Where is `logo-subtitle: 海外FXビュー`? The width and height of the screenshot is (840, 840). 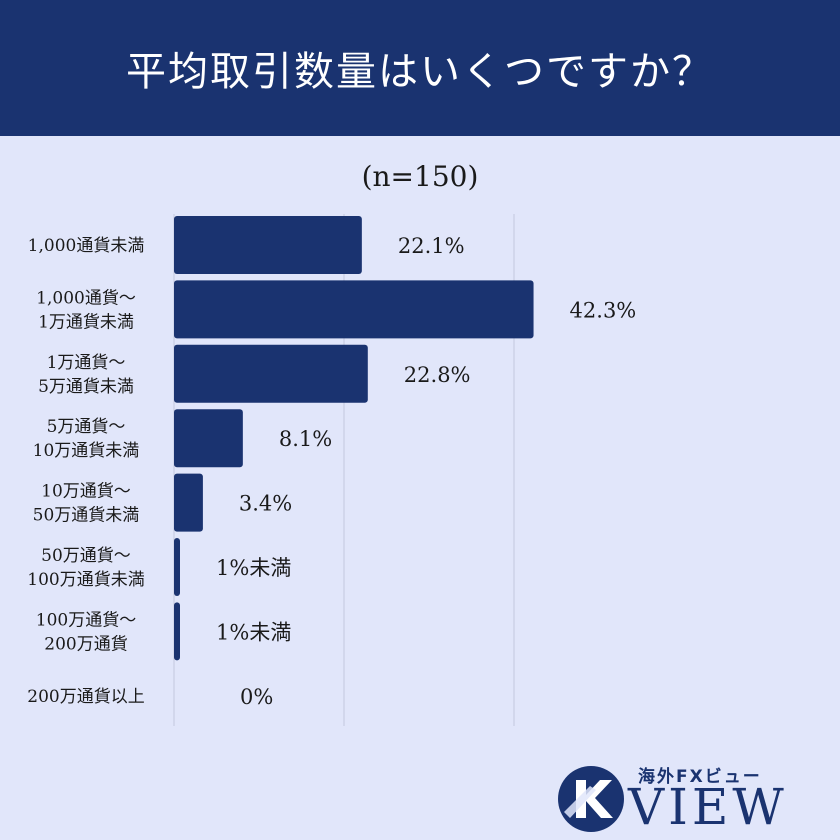 logo-subtitle: 海外FXビュー is located at coordinates (700, 777).